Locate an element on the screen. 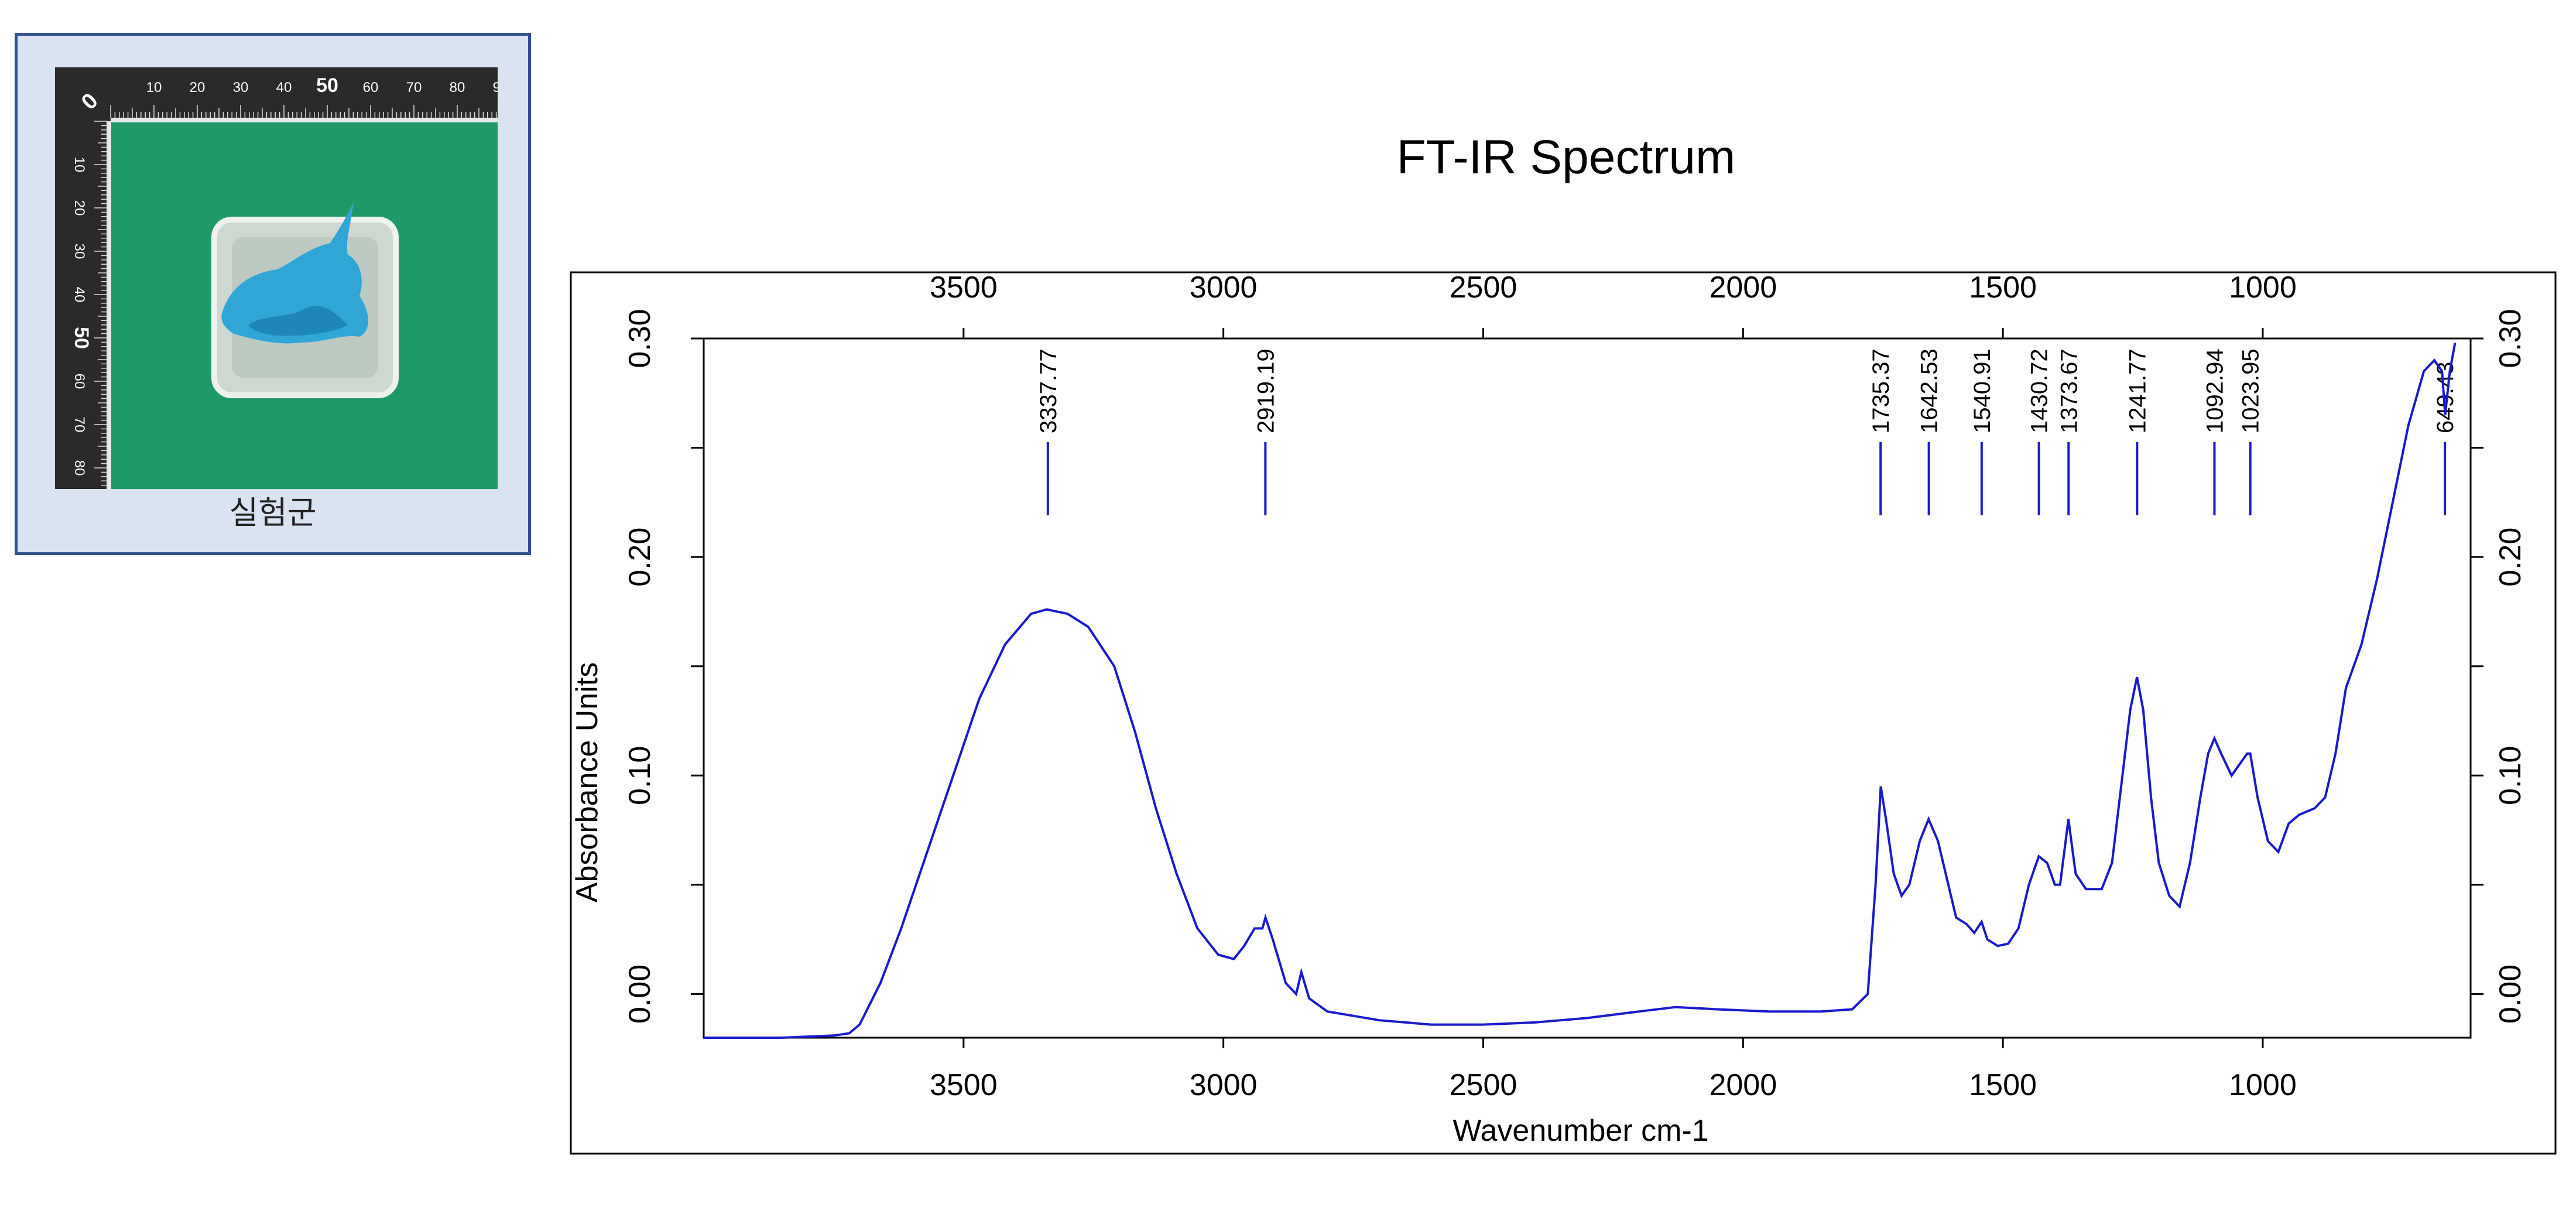  x-tick-label-top: 1500 is located at coordinates (2003, 288).